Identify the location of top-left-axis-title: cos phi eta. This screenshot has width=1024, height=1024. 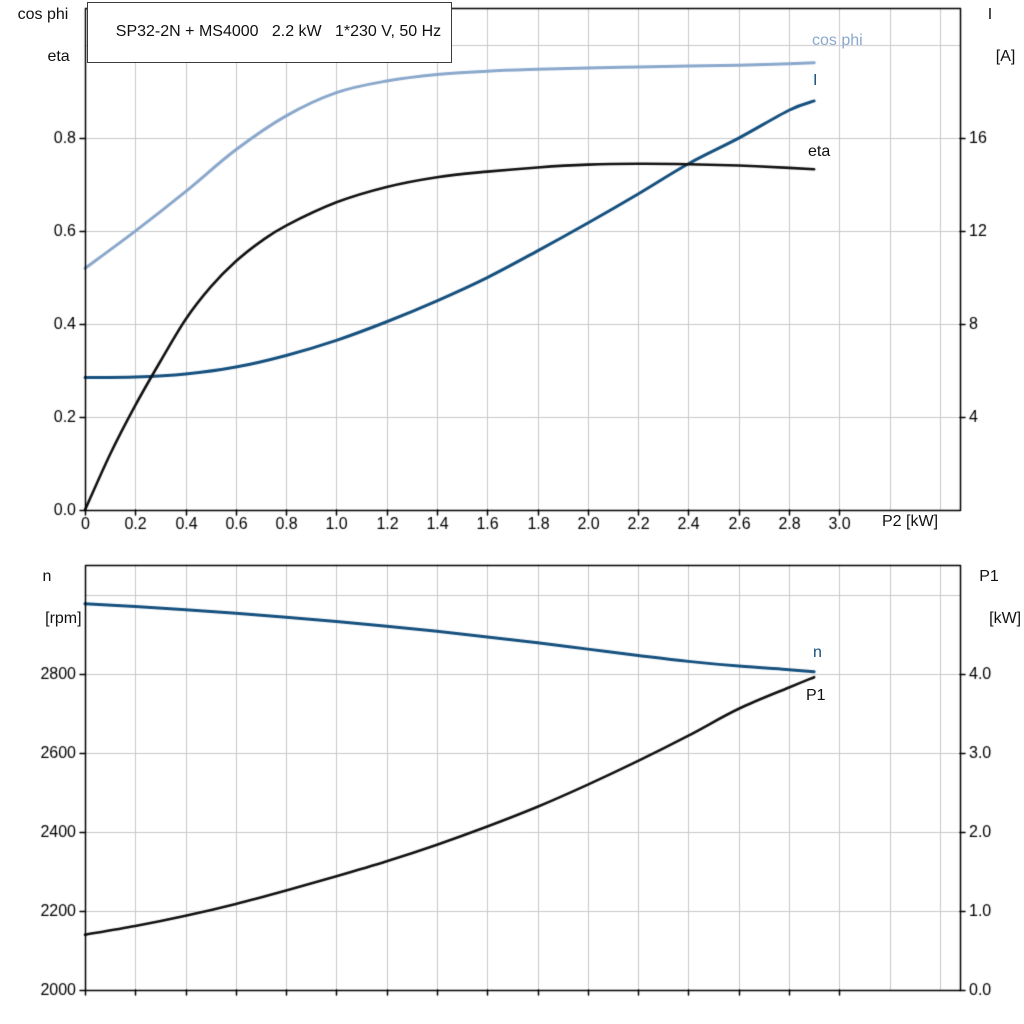
(43, 35).